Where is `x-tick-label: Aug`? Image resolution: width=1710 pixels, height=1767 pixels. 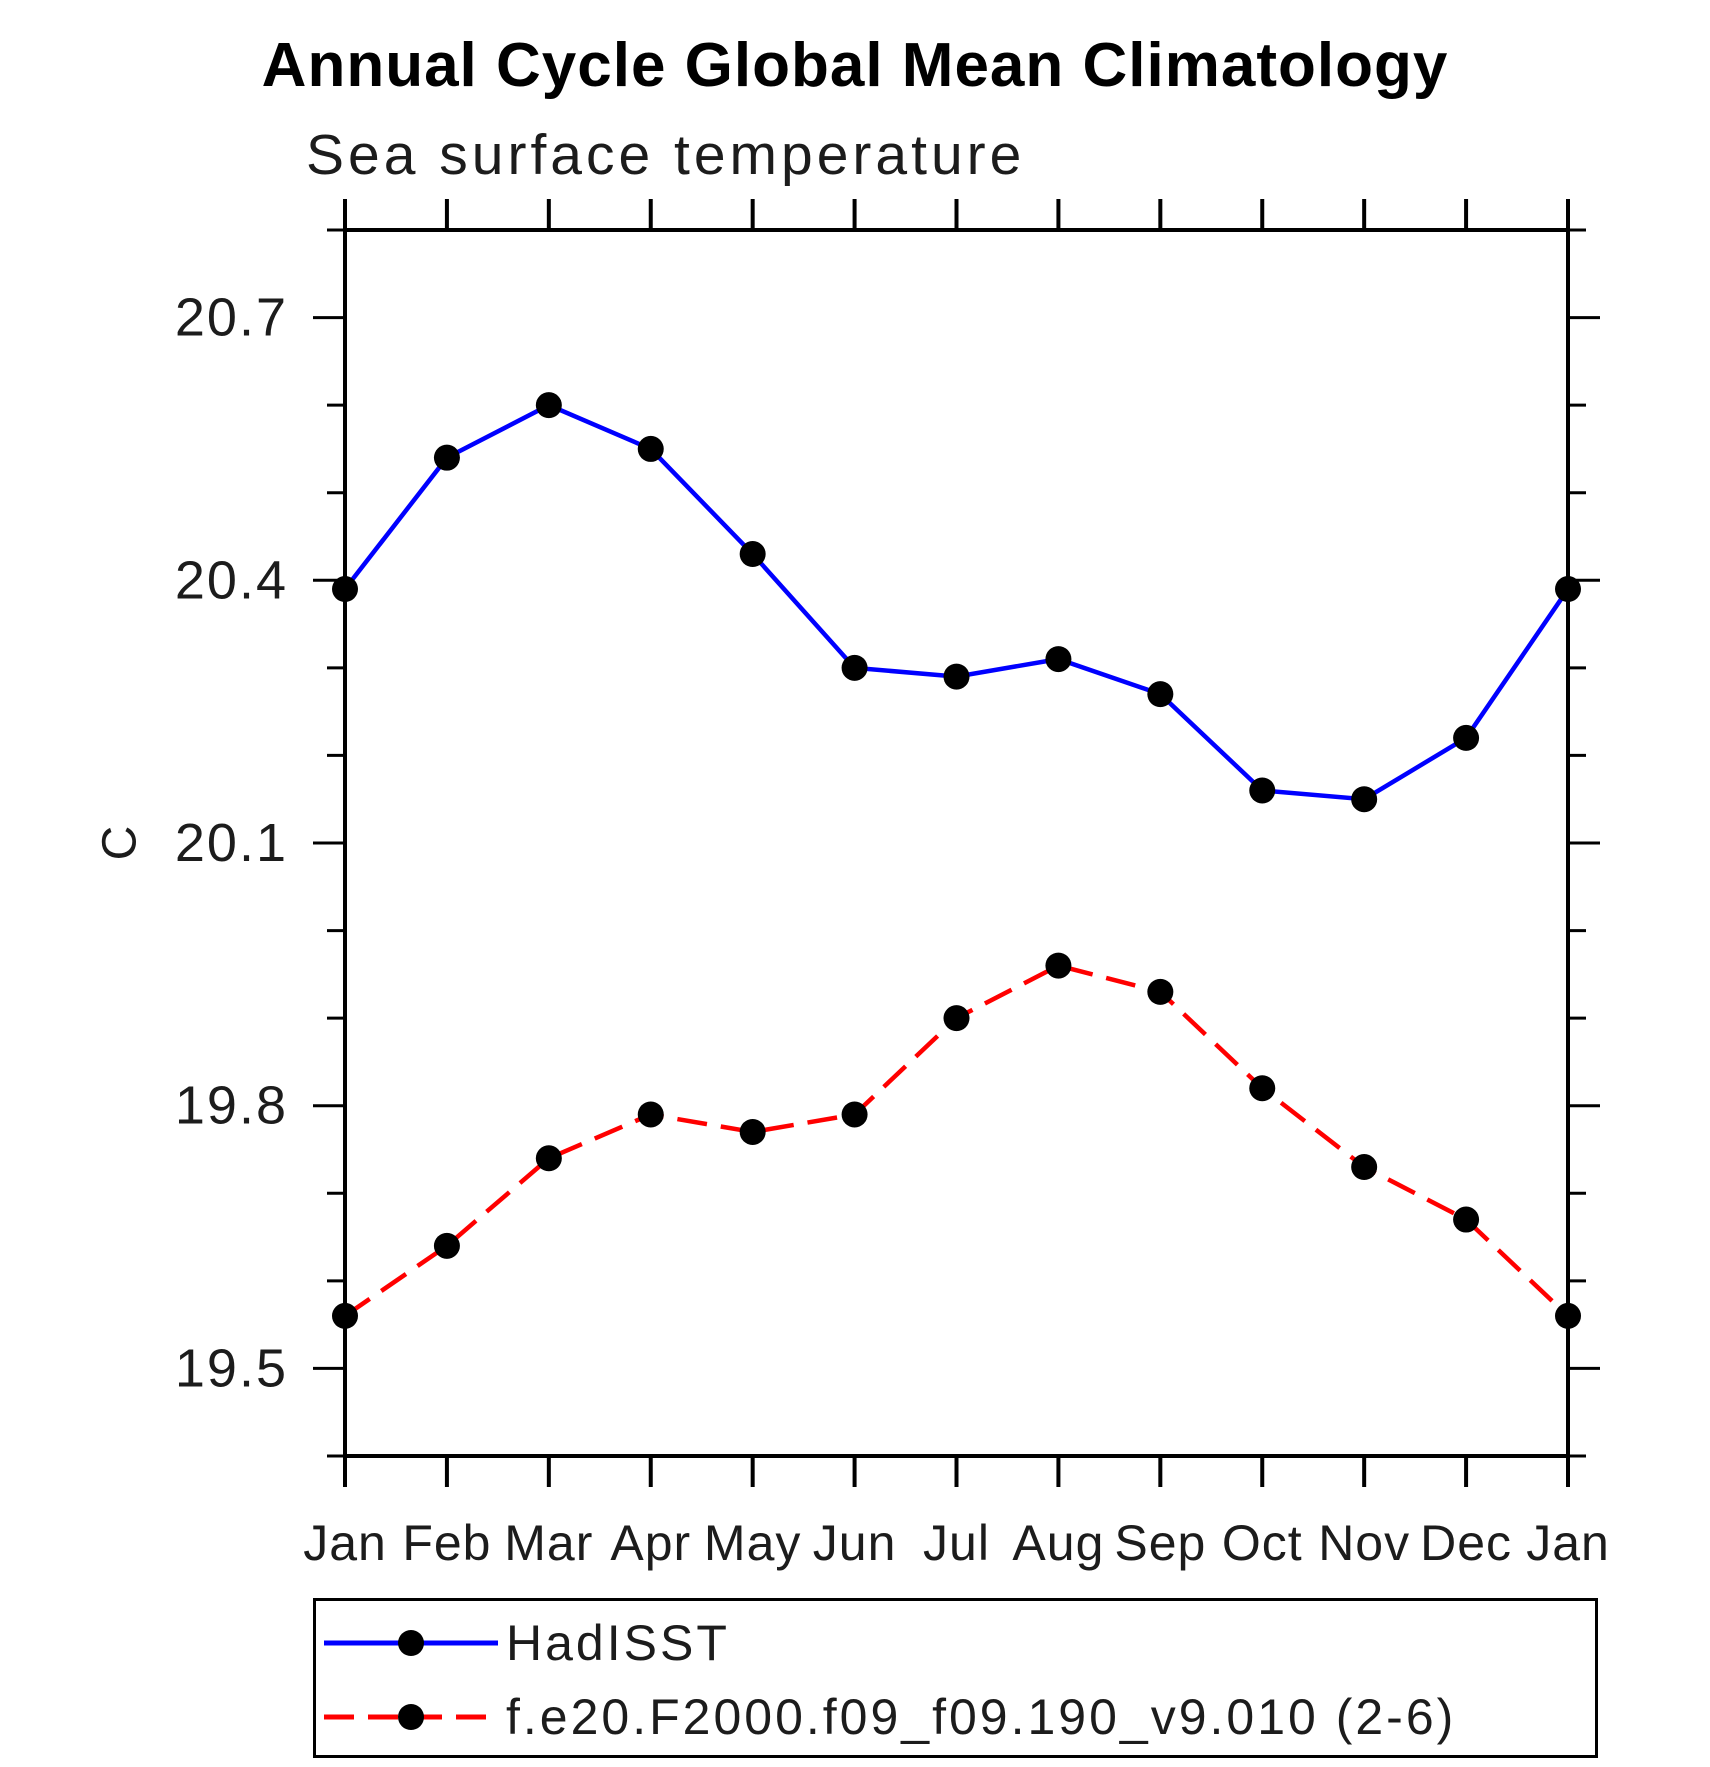
x-tick-label: Aug is located at coordinates (1058, 1543).